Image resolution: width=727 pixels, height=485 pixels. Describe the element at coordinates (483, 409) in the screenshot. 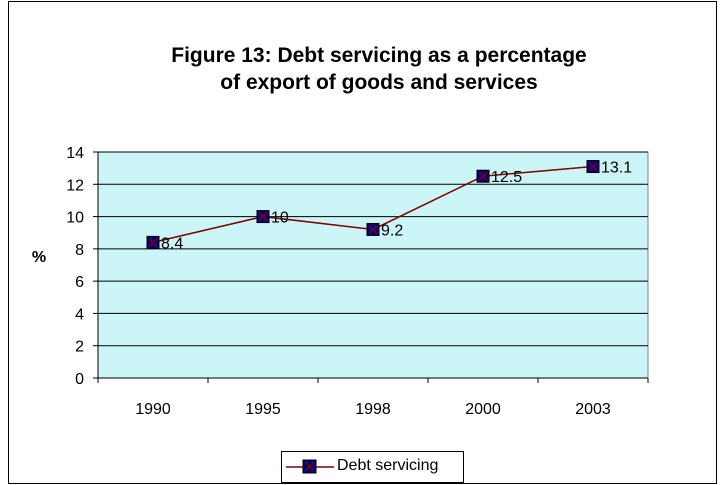

I see `x-tick-label: 2000` at that location.